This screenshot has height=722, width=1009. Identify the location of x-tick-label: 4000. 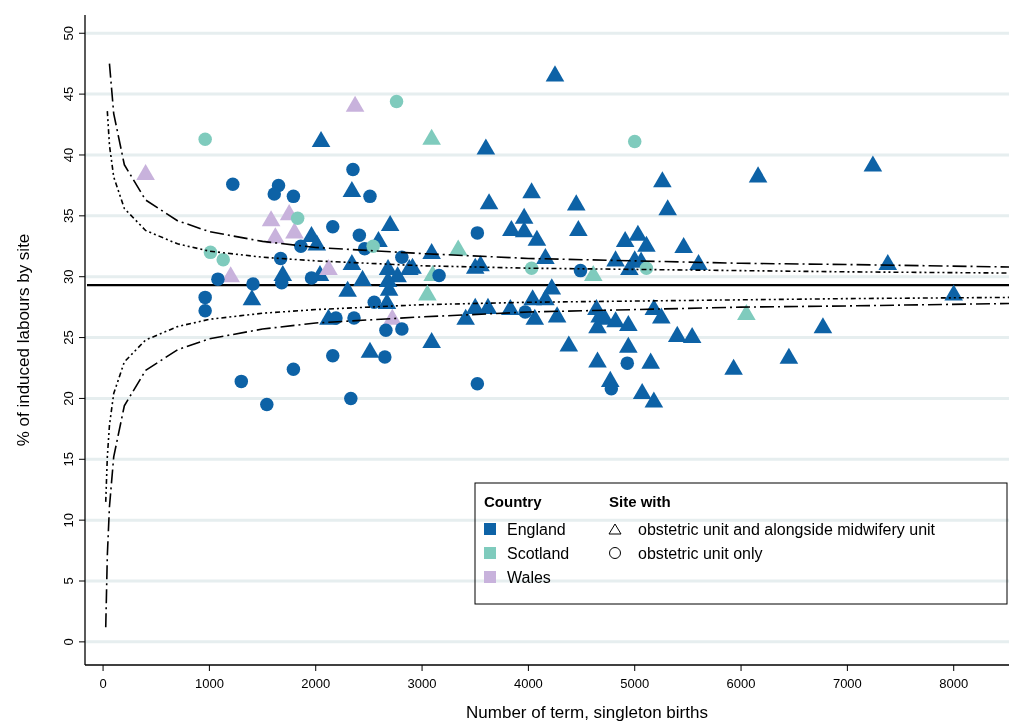
(528, 683).